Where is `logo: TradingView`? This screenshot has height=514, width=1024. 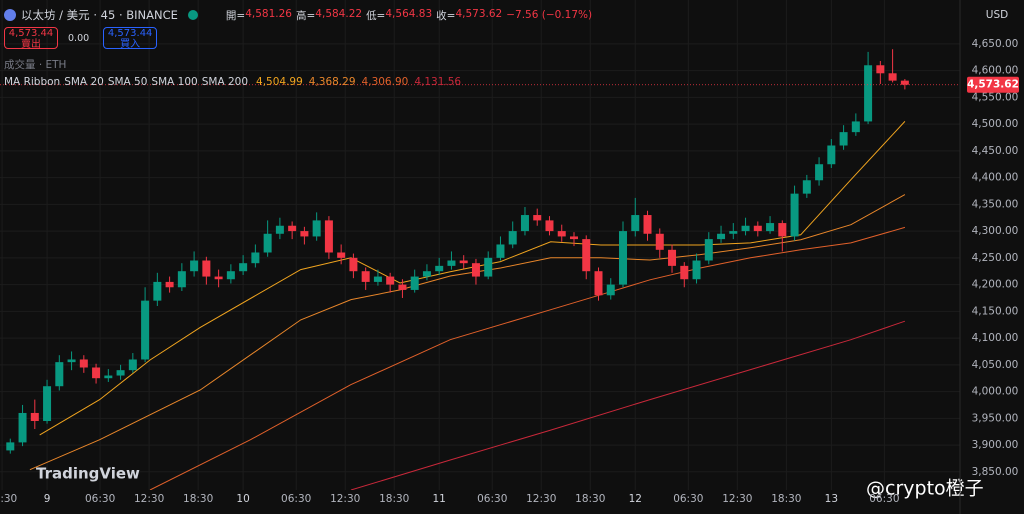
logo: TradingView is located at coordinates (88, 474).